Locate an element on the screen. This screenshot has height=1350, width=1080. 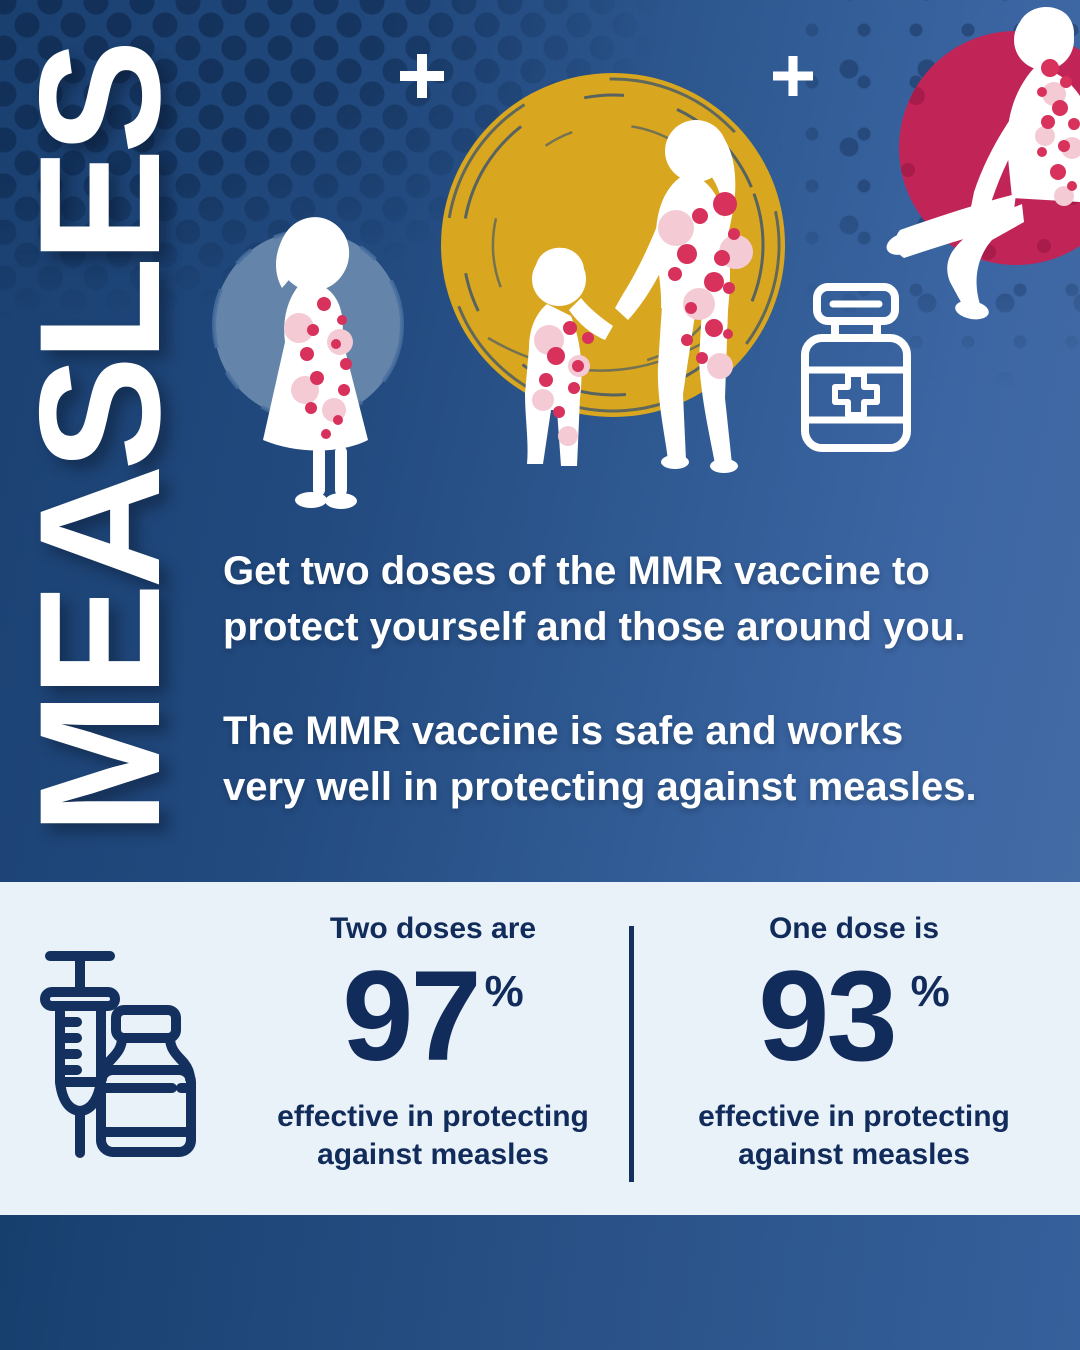
intro-paragraph-2-line1: The MMR vaccine is safe and works is located at coordinates (563, 731).